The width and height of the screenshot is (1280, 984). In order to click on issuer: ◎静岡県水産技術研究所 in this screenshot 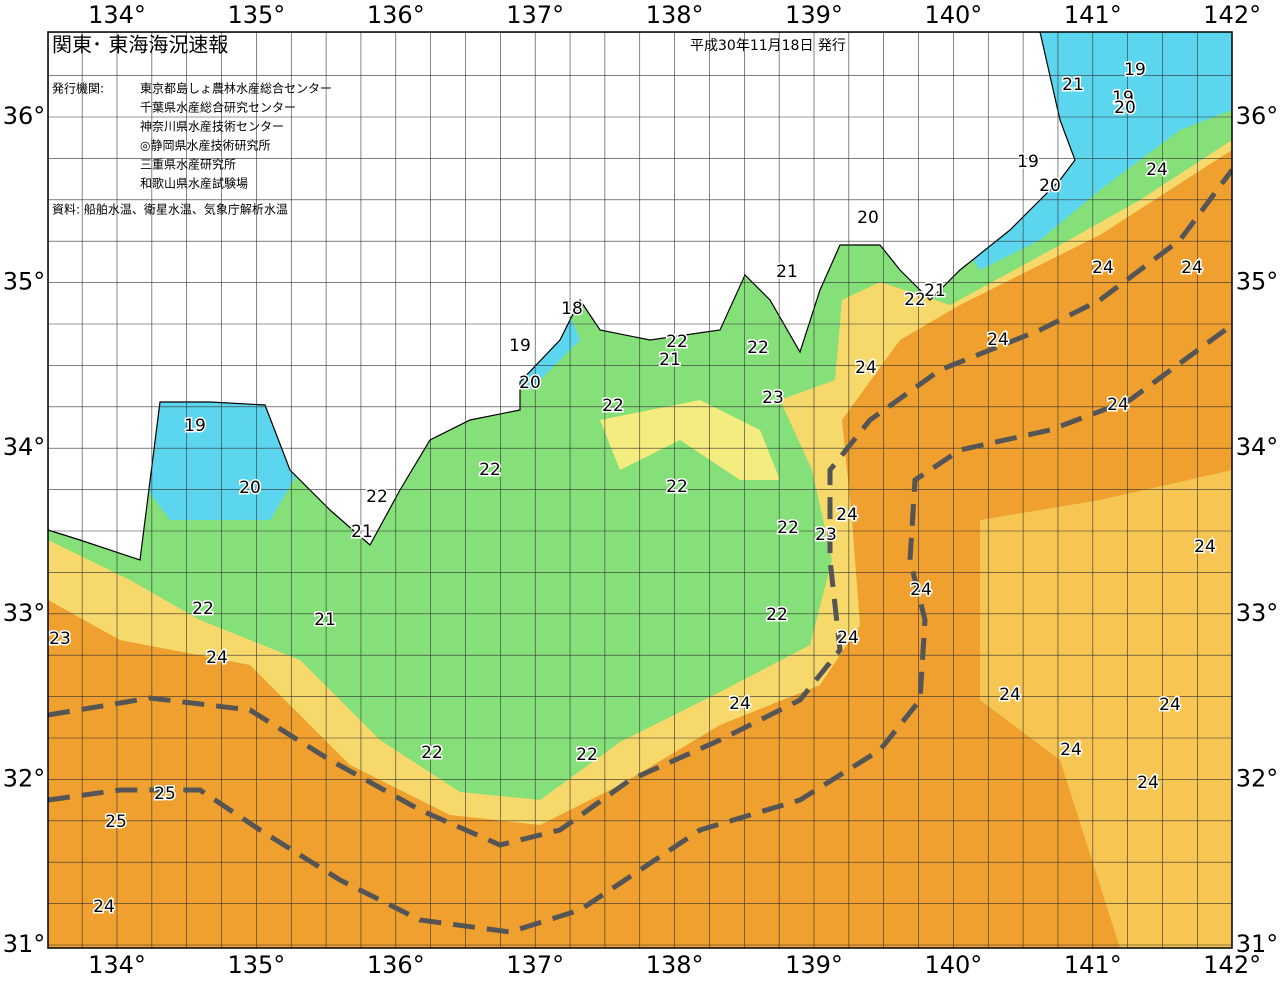, I will do `click(205, 145)`.